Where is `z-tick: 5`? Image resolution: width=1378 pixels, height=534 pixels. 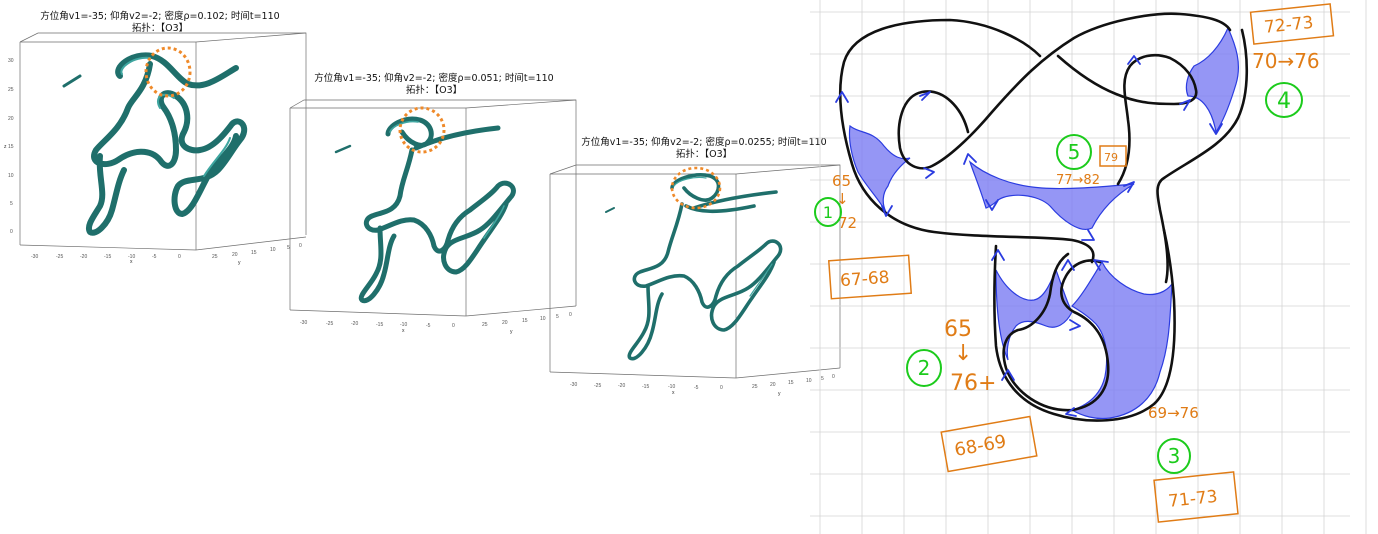
z-tick: 5 is located at coordinates (11, 204).